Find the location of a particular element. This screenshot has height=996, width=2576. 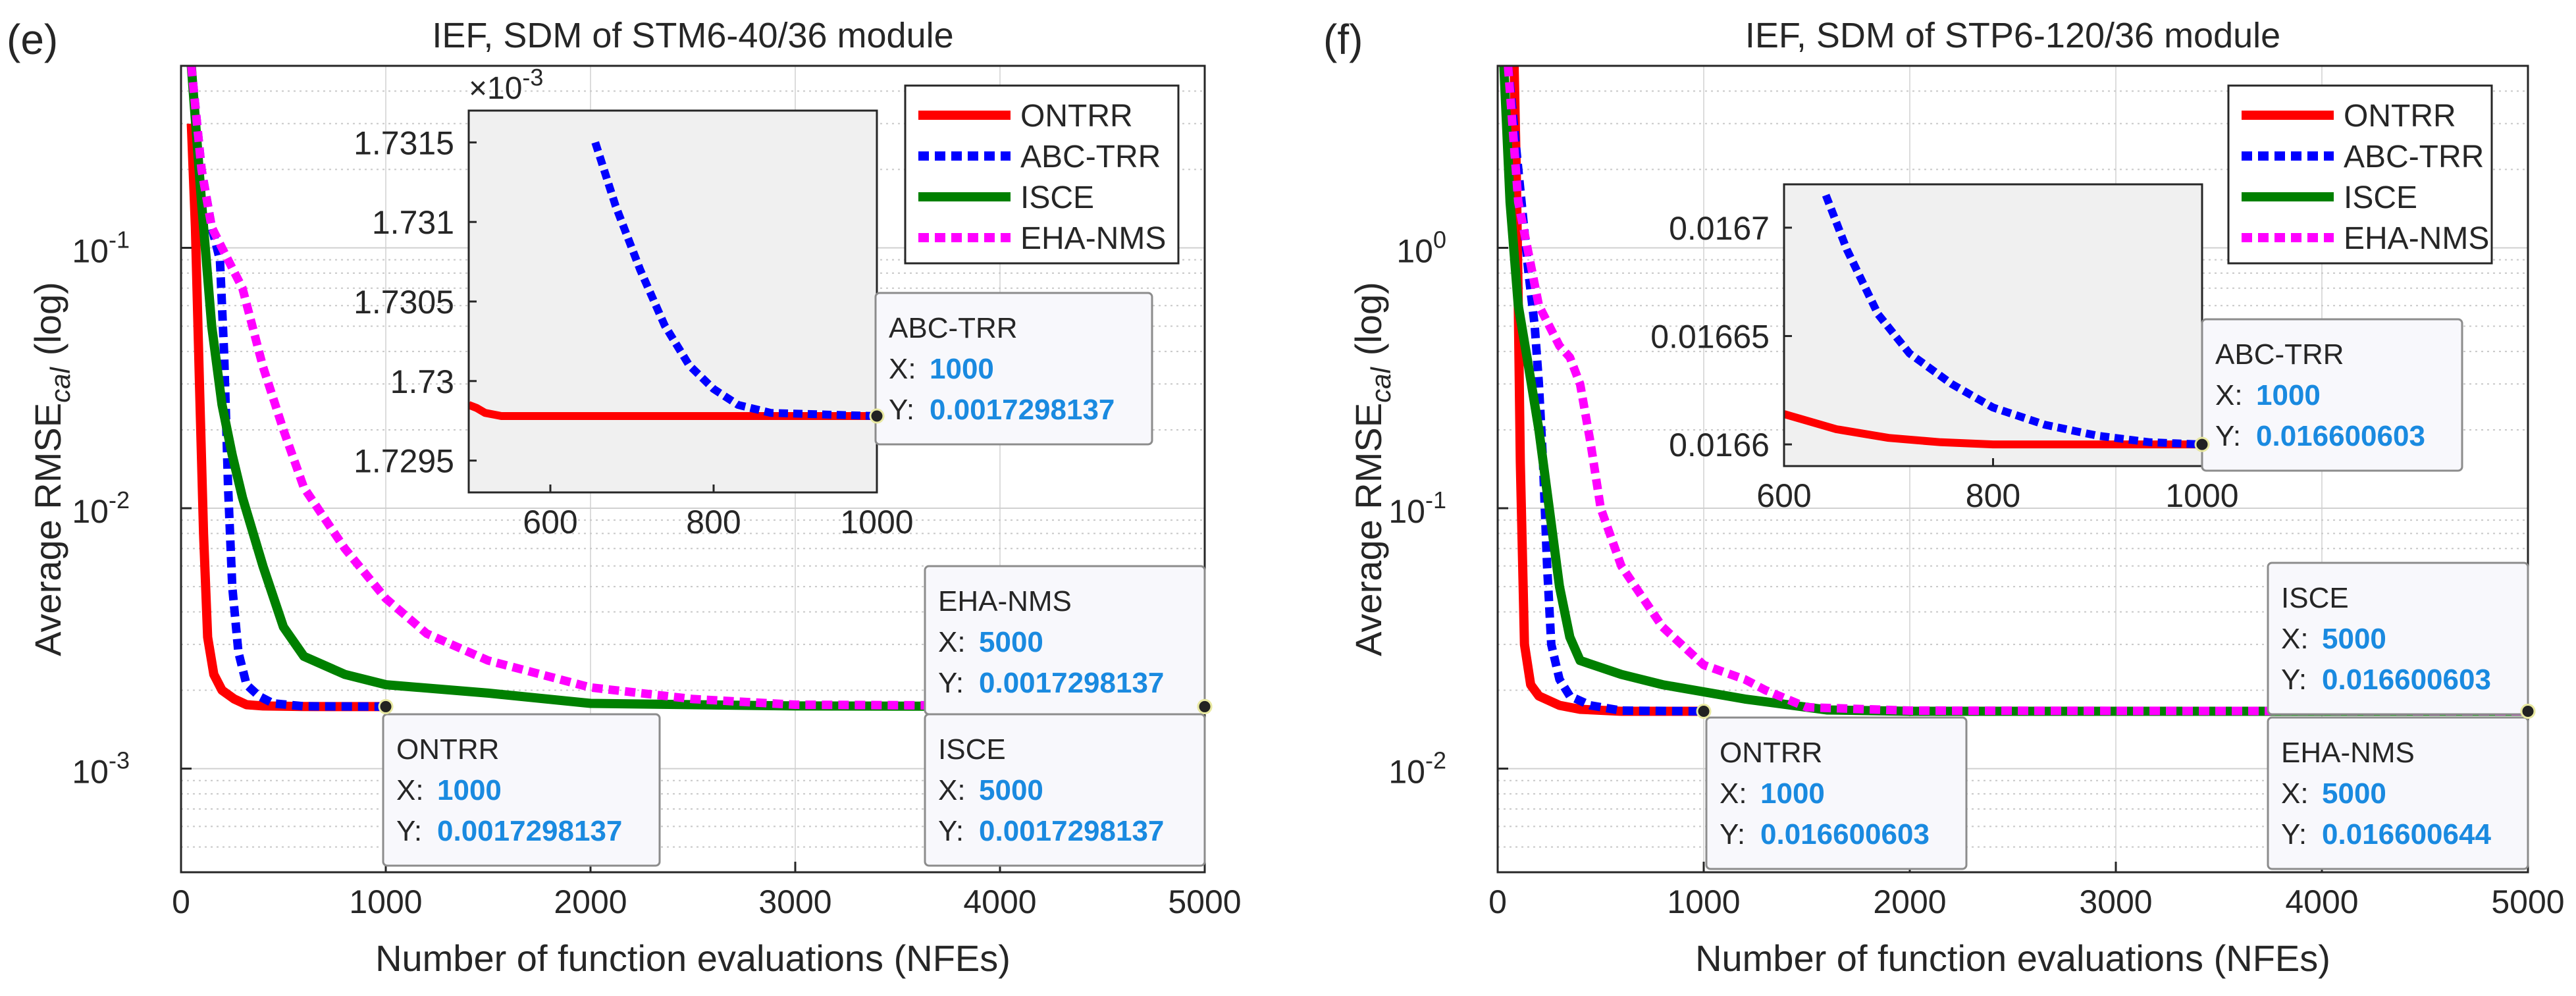

datatip-ontrr: ONTRR X: 1000 Y: 0.016600603 is located at coordinates (1832, 787).